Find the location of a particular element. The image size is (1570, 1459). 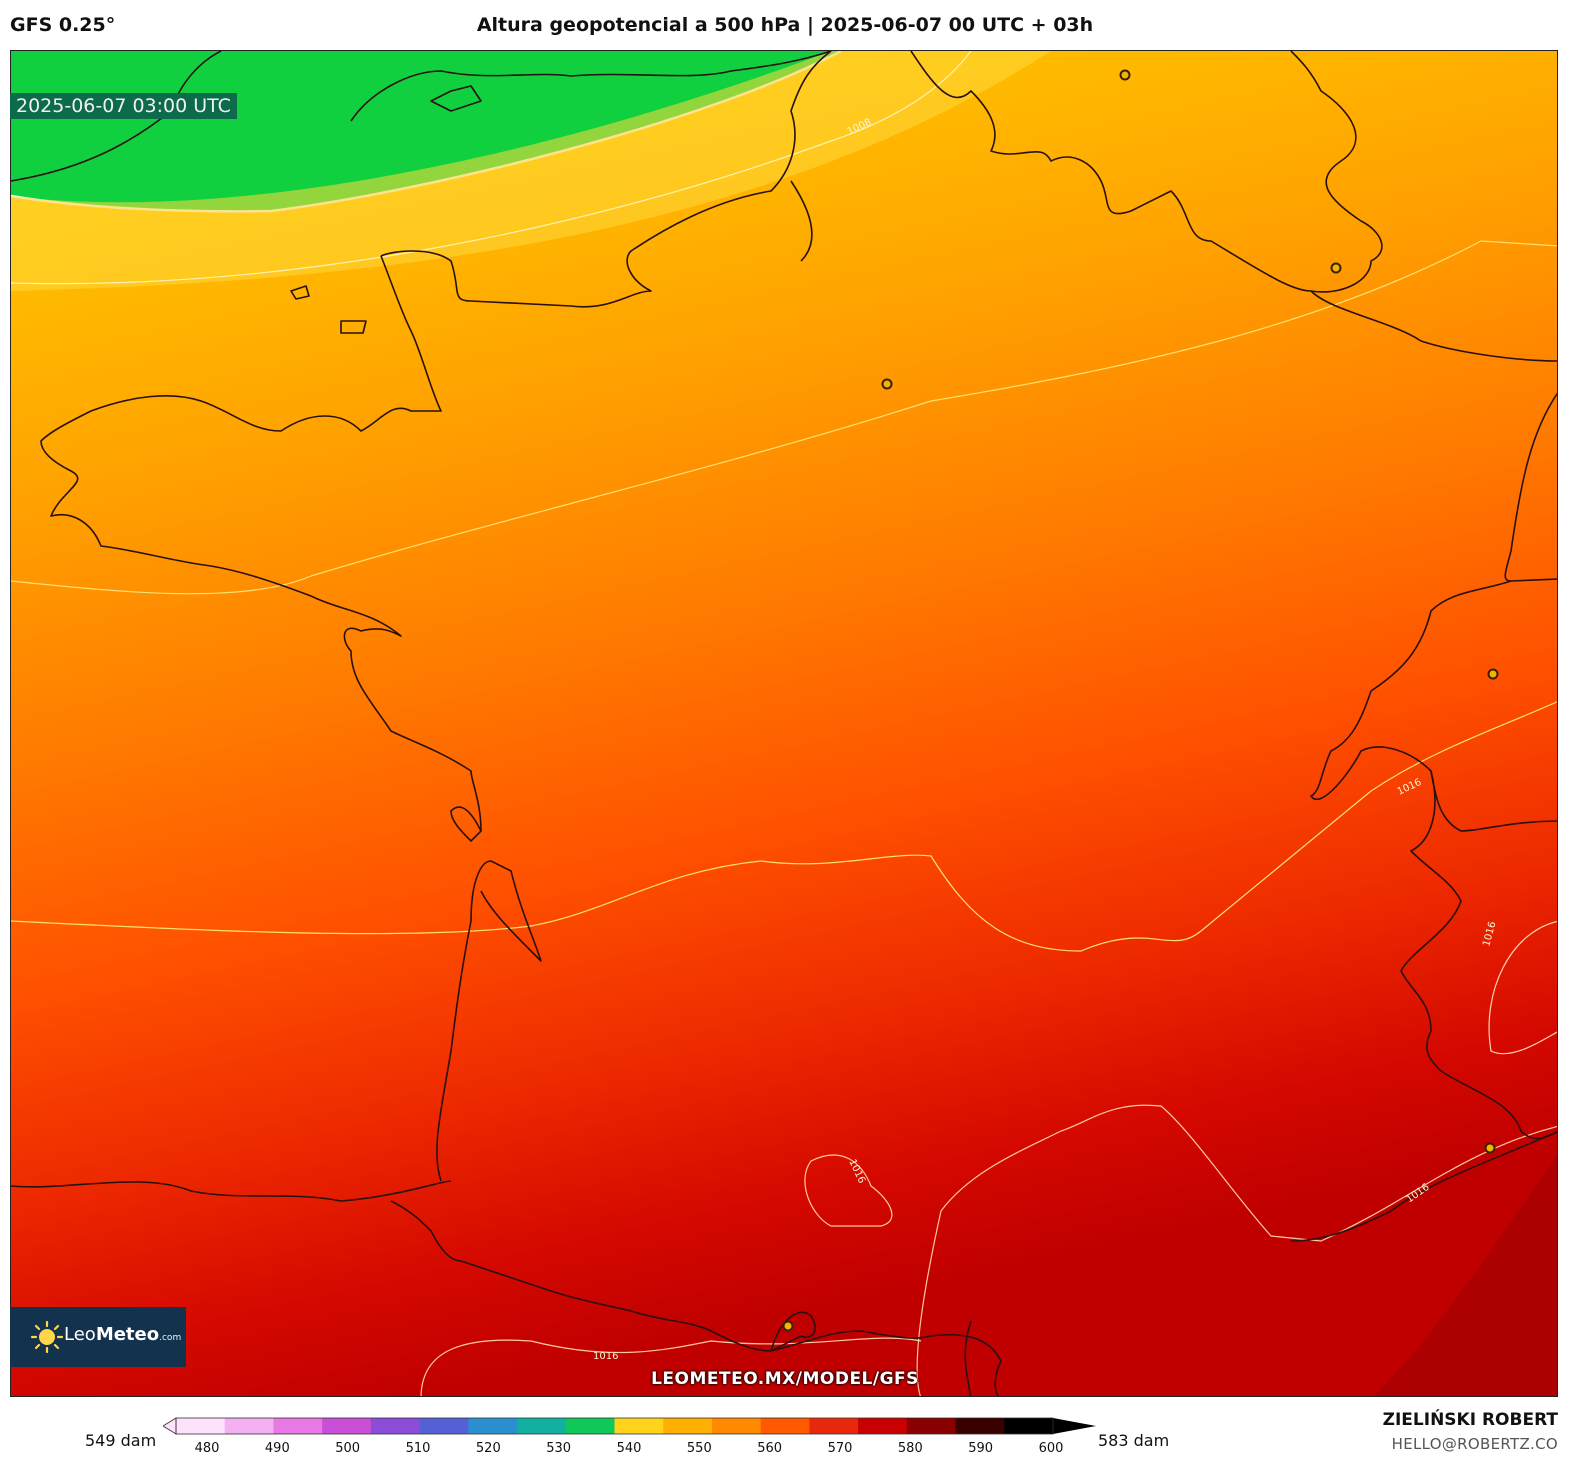

coast-catalonia is located at coordinates (968, 1358).